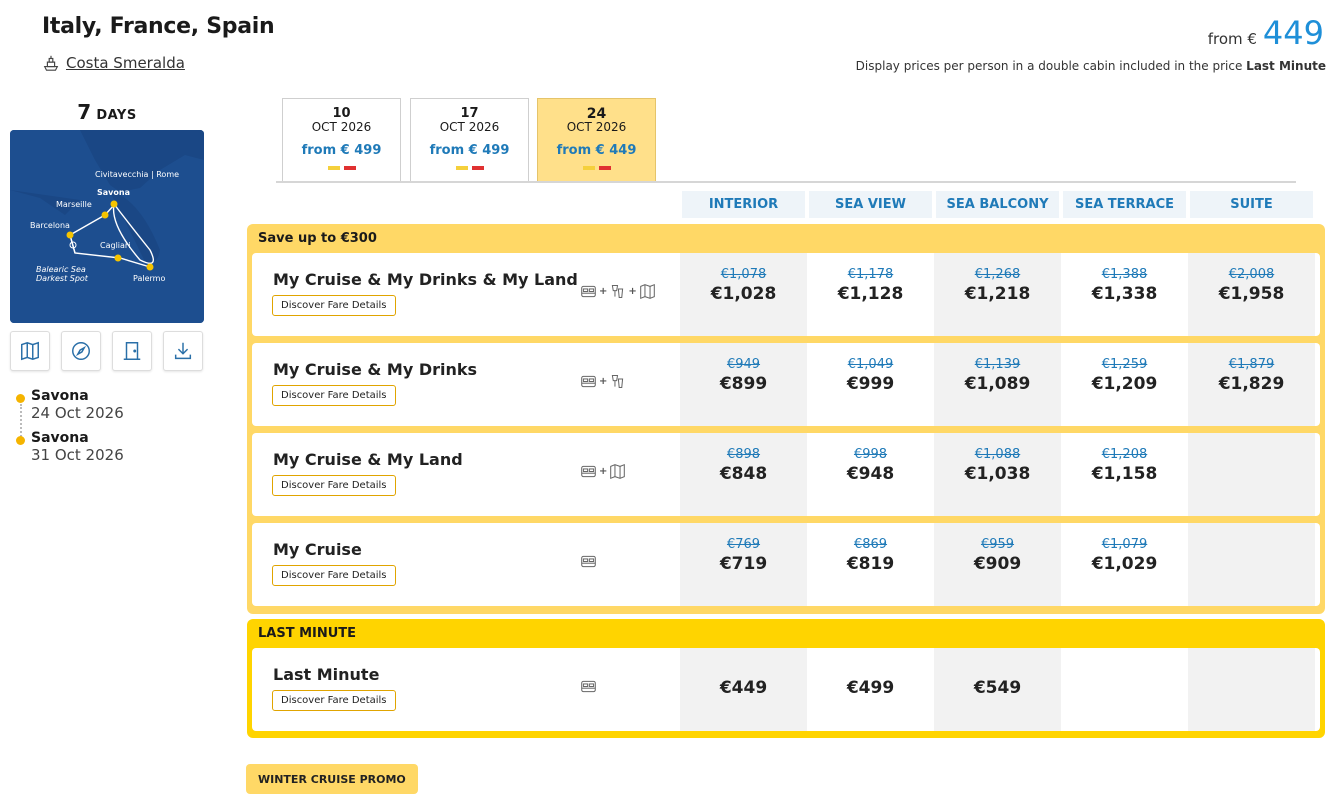  What do you see at coordinates (469, 140) in the screenshot?
I see `date-tab-17-oct: 17 OCT 2026 from € 499` at bounding box center [469, 140].